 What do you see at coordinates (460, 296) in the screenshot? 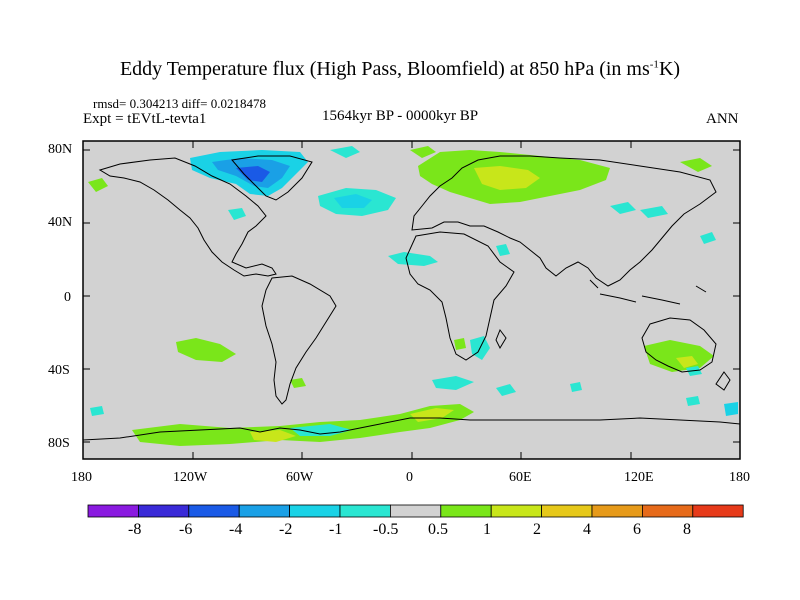
I see `coastline-africa` at bounding box center [460, 296].